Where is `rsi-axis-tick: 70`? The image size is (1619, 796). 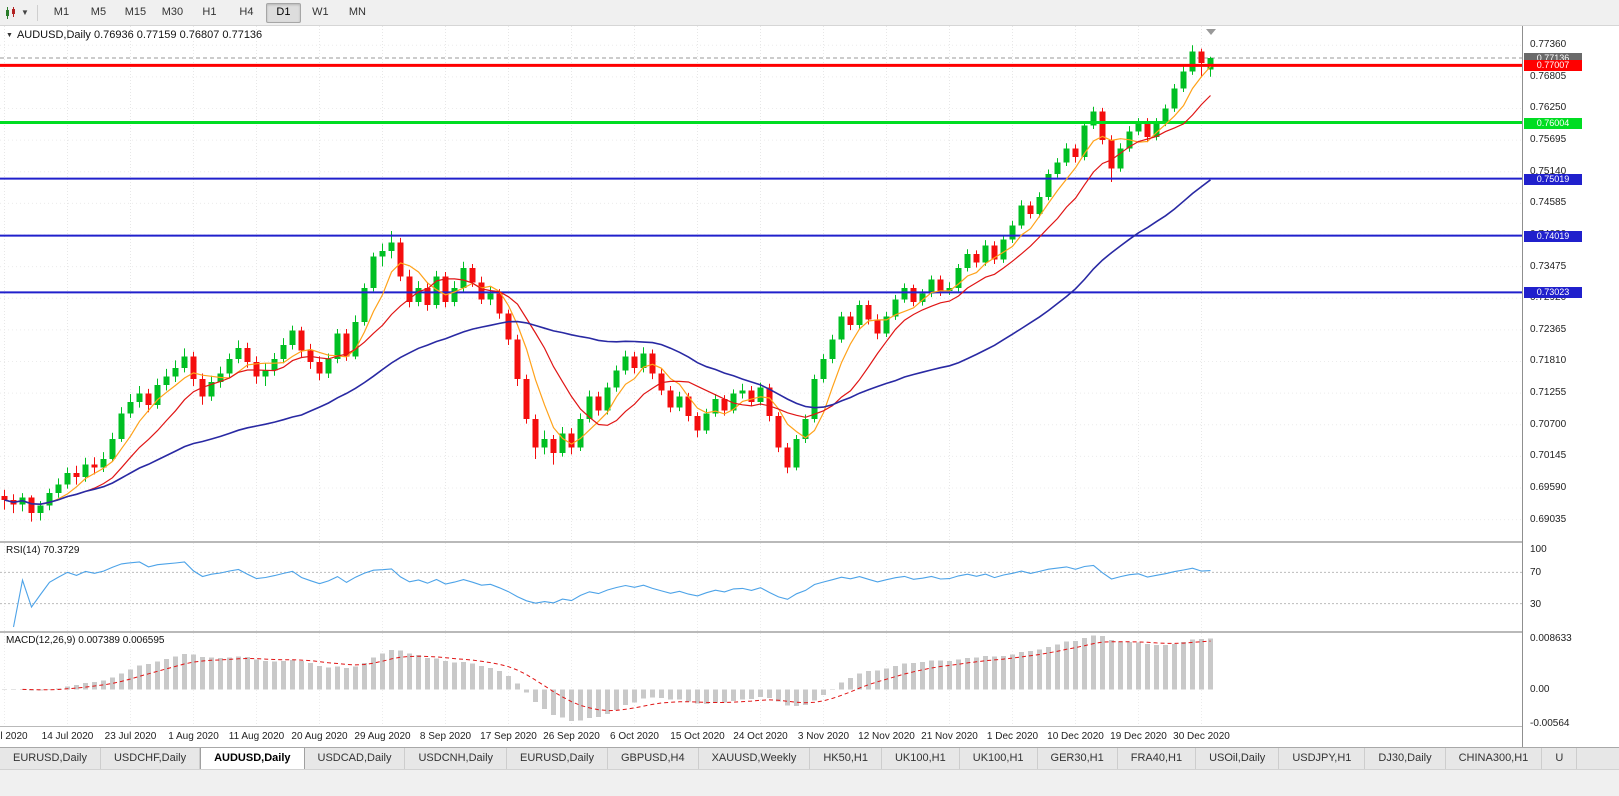 rsi-axis-tick: 70 is located at coordinates (1536, 573).